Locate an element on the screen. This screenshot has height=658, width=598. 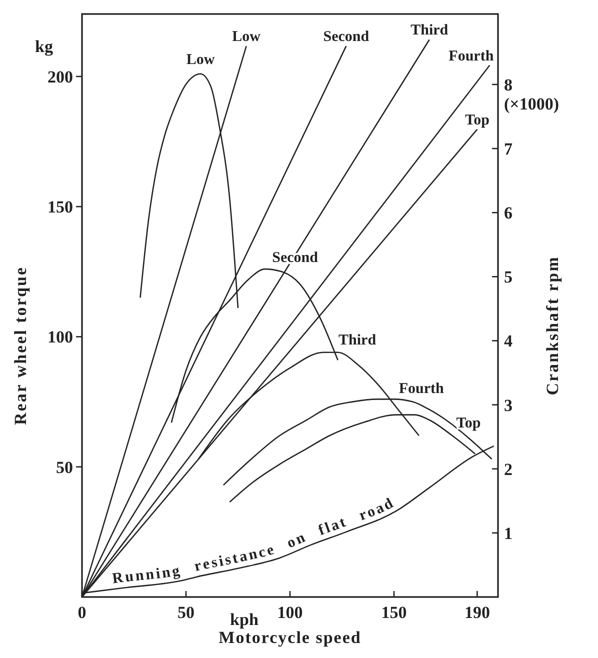
x-tick-label: 100 is located at coordinates (290, 612).